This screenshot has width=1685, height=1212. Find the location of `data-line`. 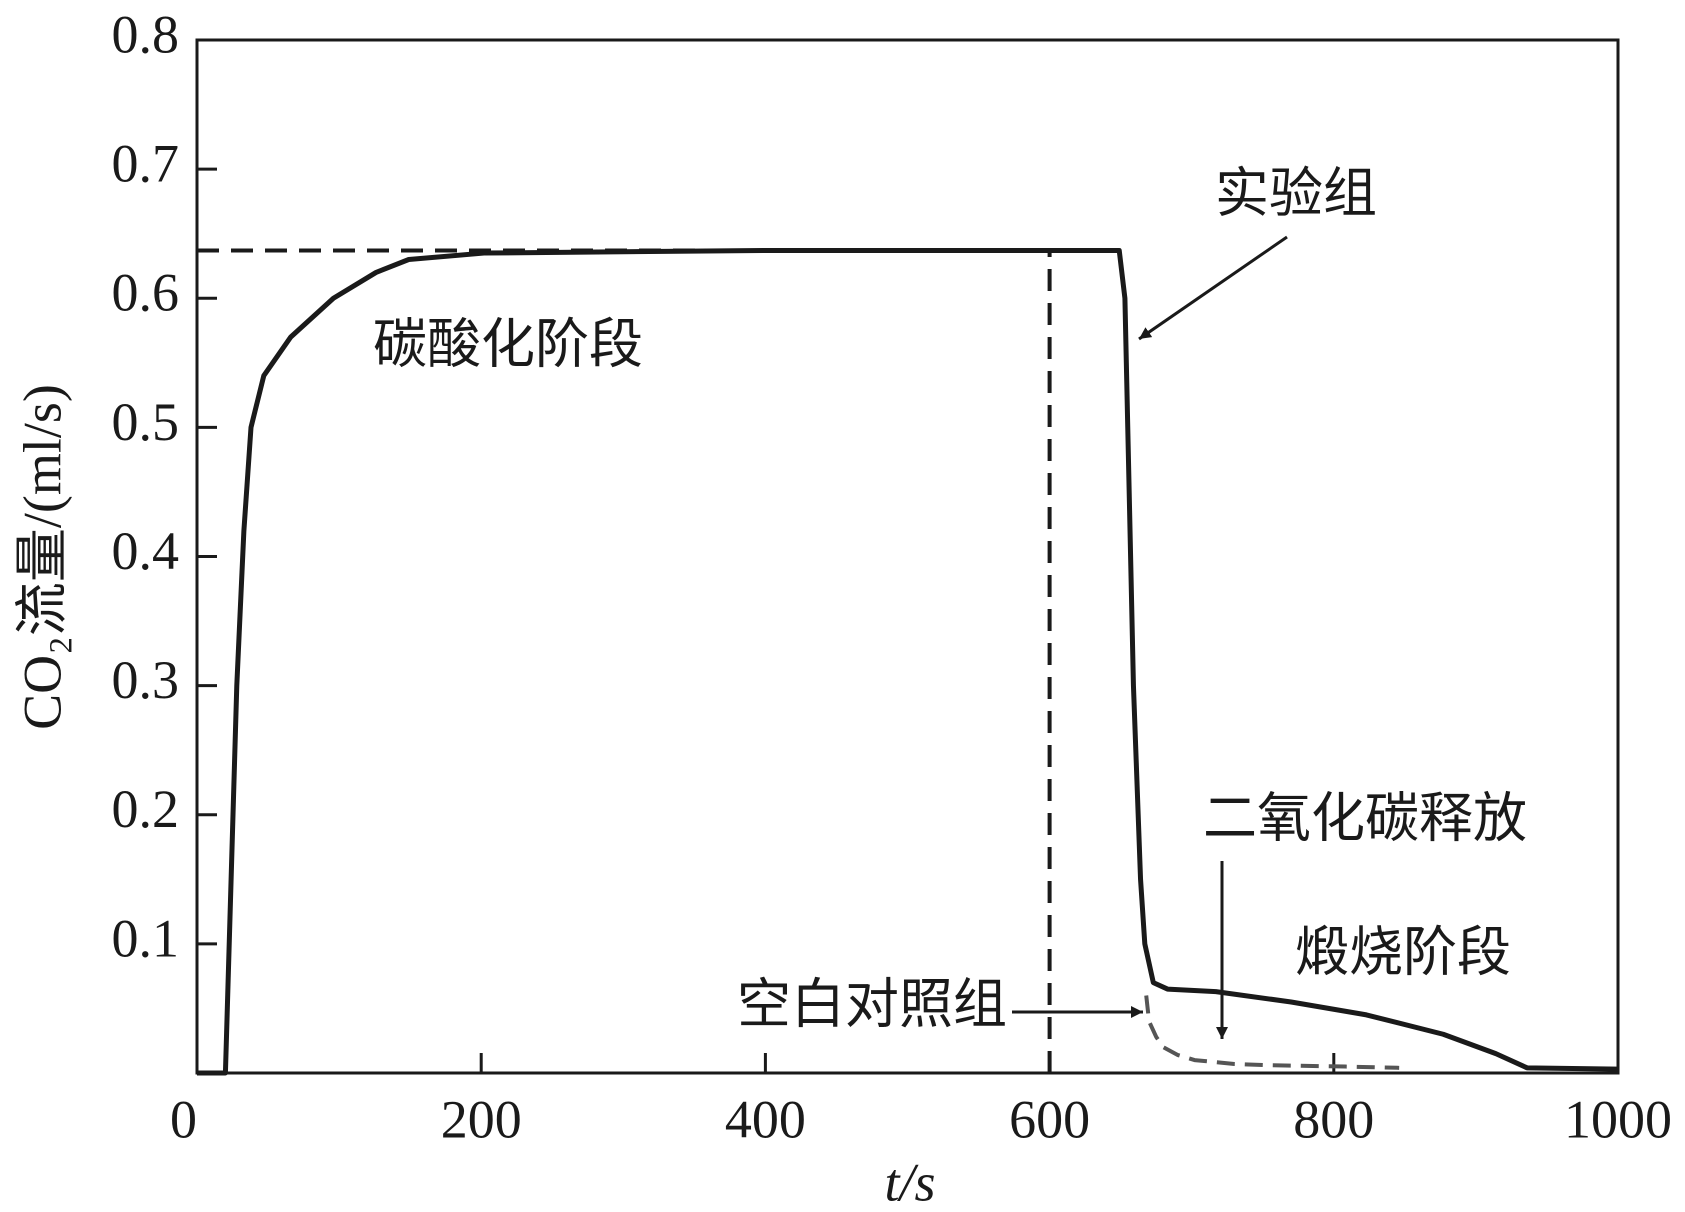

data-line is located at coordinates (1272, 1032).